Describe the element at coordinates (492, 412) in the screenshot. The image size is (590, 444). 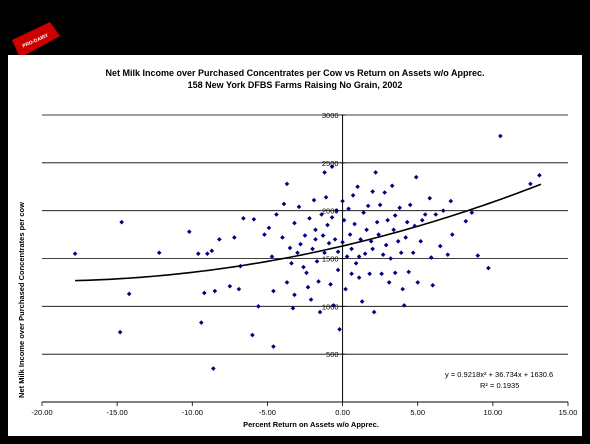
I see `x-tick-label: 10.00` at that location.